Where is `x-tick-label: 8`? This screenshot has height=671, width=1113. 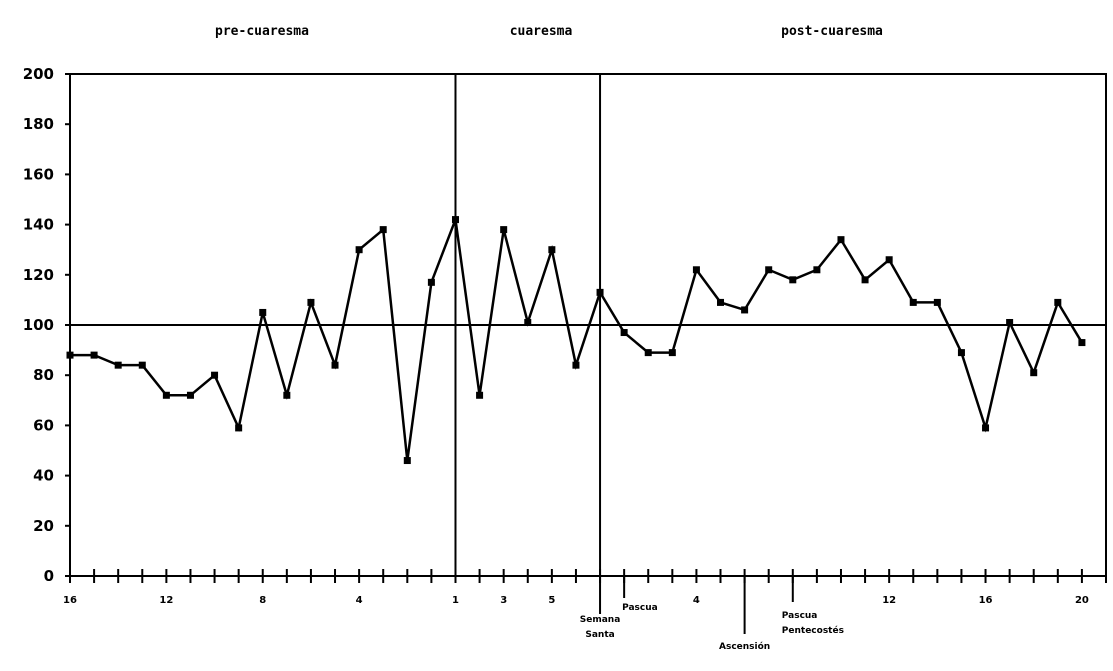 x-tick-label: 8 is located at coordinates (262, 600).